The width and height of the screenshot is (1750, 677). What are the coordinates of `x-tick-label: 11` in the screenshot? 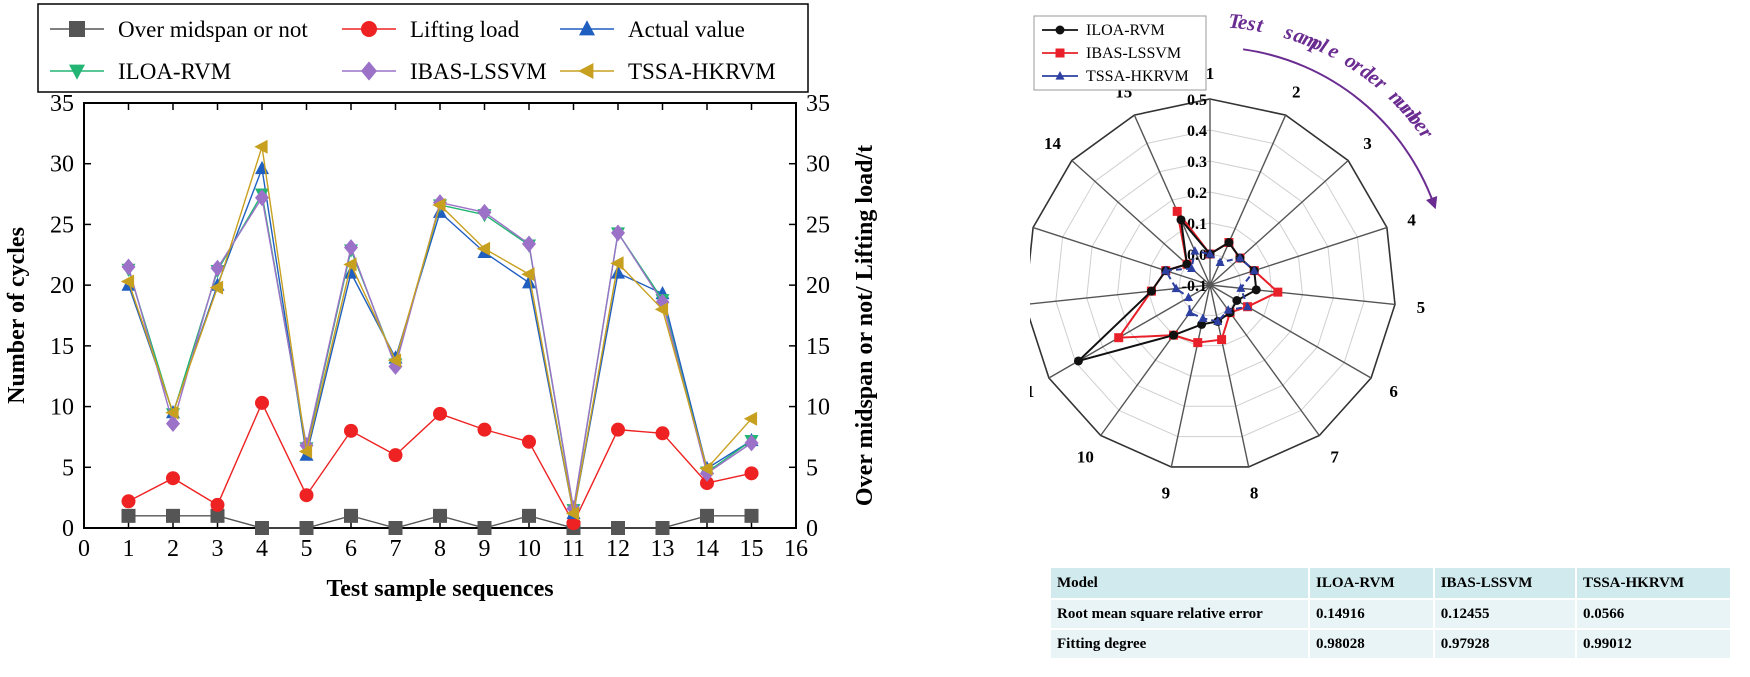 It's located at (573, 549).